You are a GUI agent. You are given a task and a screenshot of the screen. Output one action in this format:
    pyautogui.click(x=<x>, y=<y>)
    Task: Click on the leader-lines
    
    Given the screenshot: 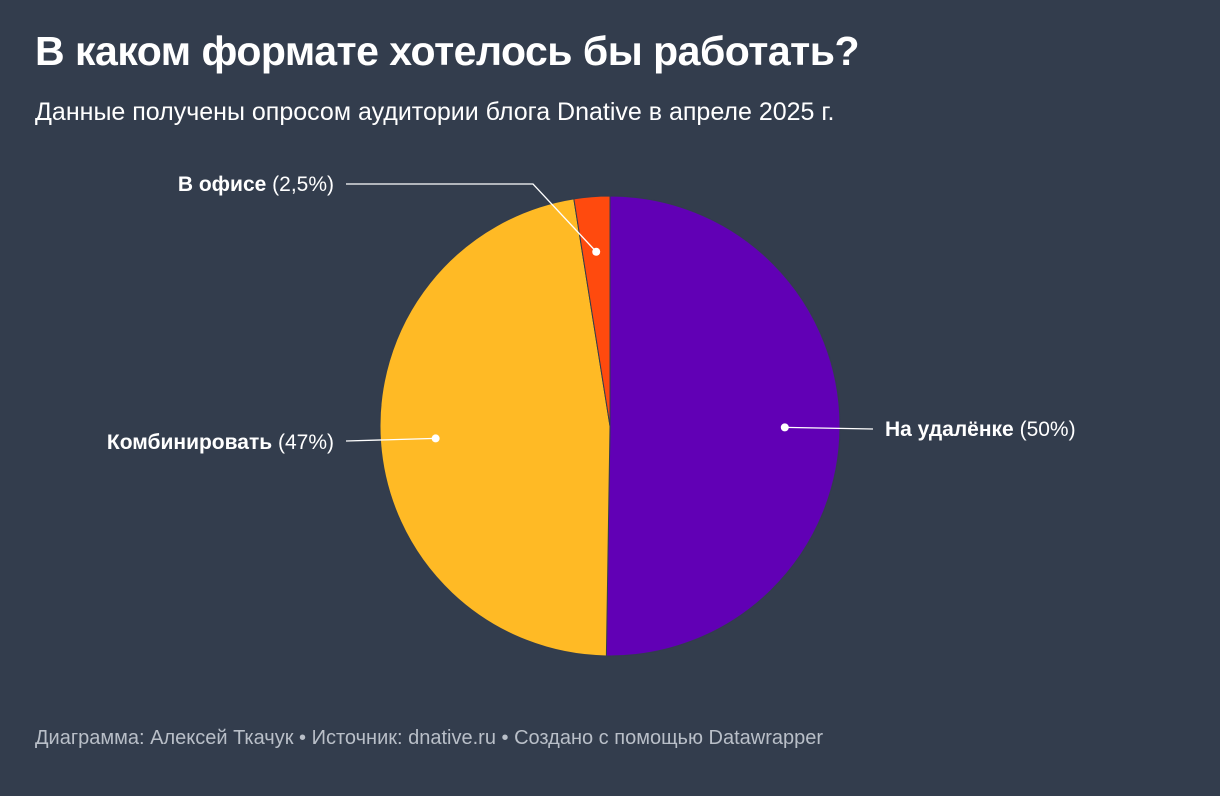 What is the action you would take?
    pyautogui.click(x=609, y=313)
    